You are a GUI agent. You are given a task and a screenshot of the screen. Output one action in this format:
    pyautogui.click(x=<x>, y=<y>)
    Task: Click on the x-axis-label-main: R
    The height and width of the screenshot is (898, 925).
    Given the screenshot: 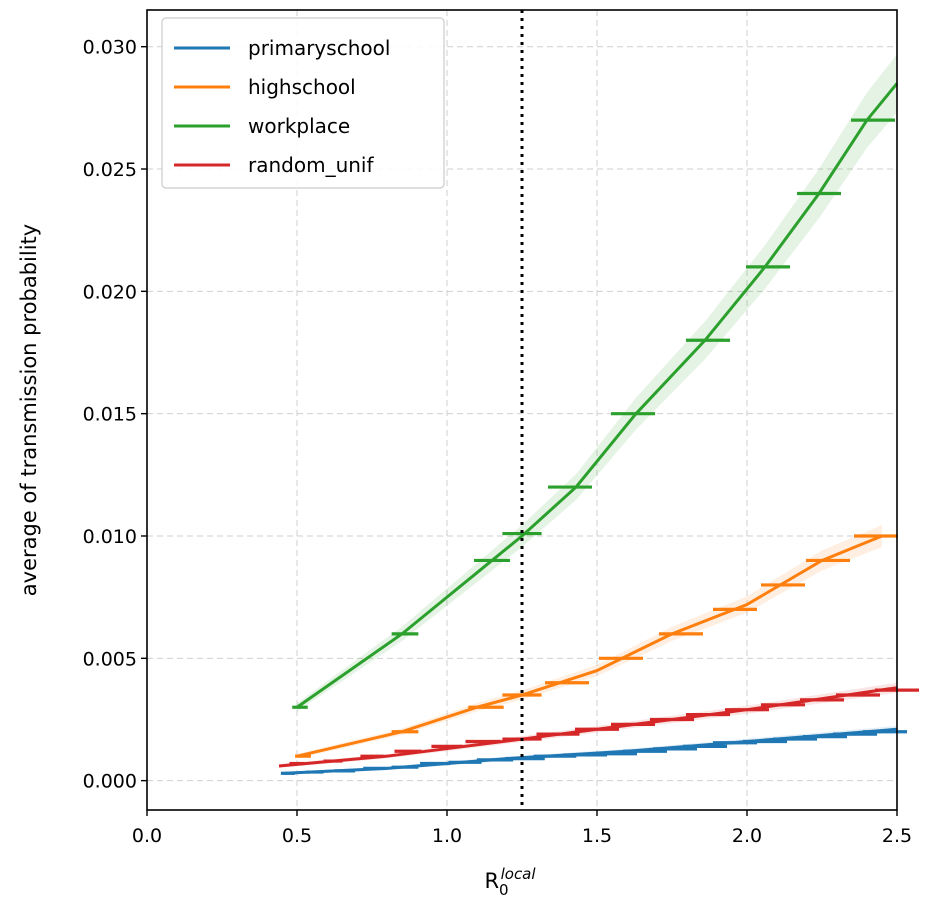 What is the action you would take?
    pyautogui.click(x=491, y=881)
    